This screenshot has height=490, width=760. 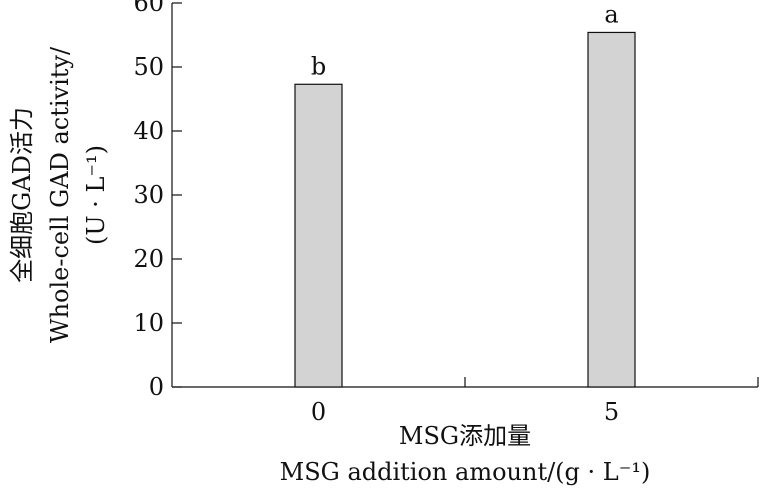 I want to click on y-tick-label: 30, so click(x=148, y=195).